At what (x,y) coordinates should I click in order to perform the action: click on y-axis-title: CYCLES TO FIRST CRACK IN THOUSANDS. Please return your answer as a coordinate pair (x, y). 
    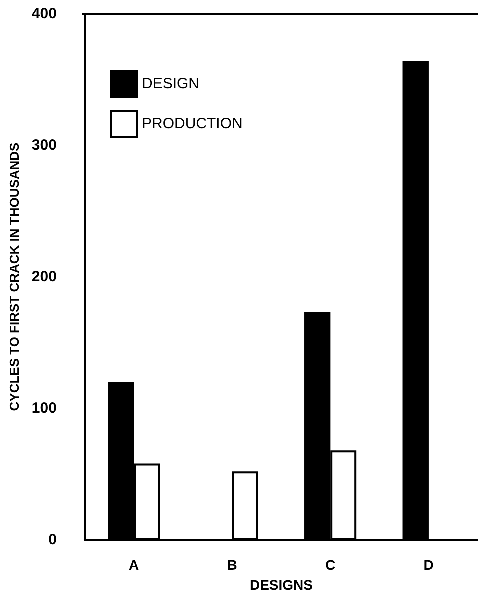
    Looking at the image, I should click on (14, 277).